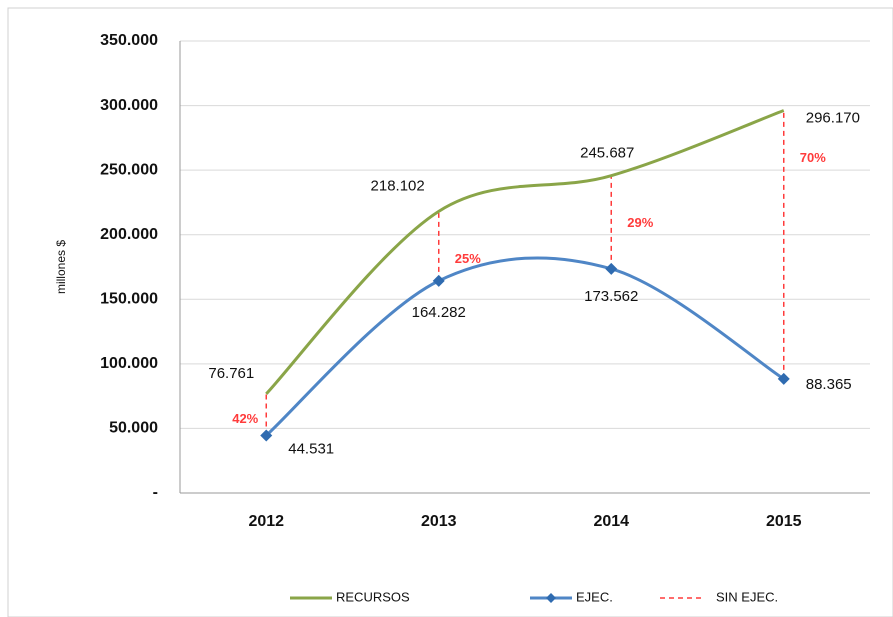 The width and height of the screenshot is (893, 617). Describe the element at coordinates (129, 299) in the screenshot. I see `y-tick-label: 150.000` at that location.